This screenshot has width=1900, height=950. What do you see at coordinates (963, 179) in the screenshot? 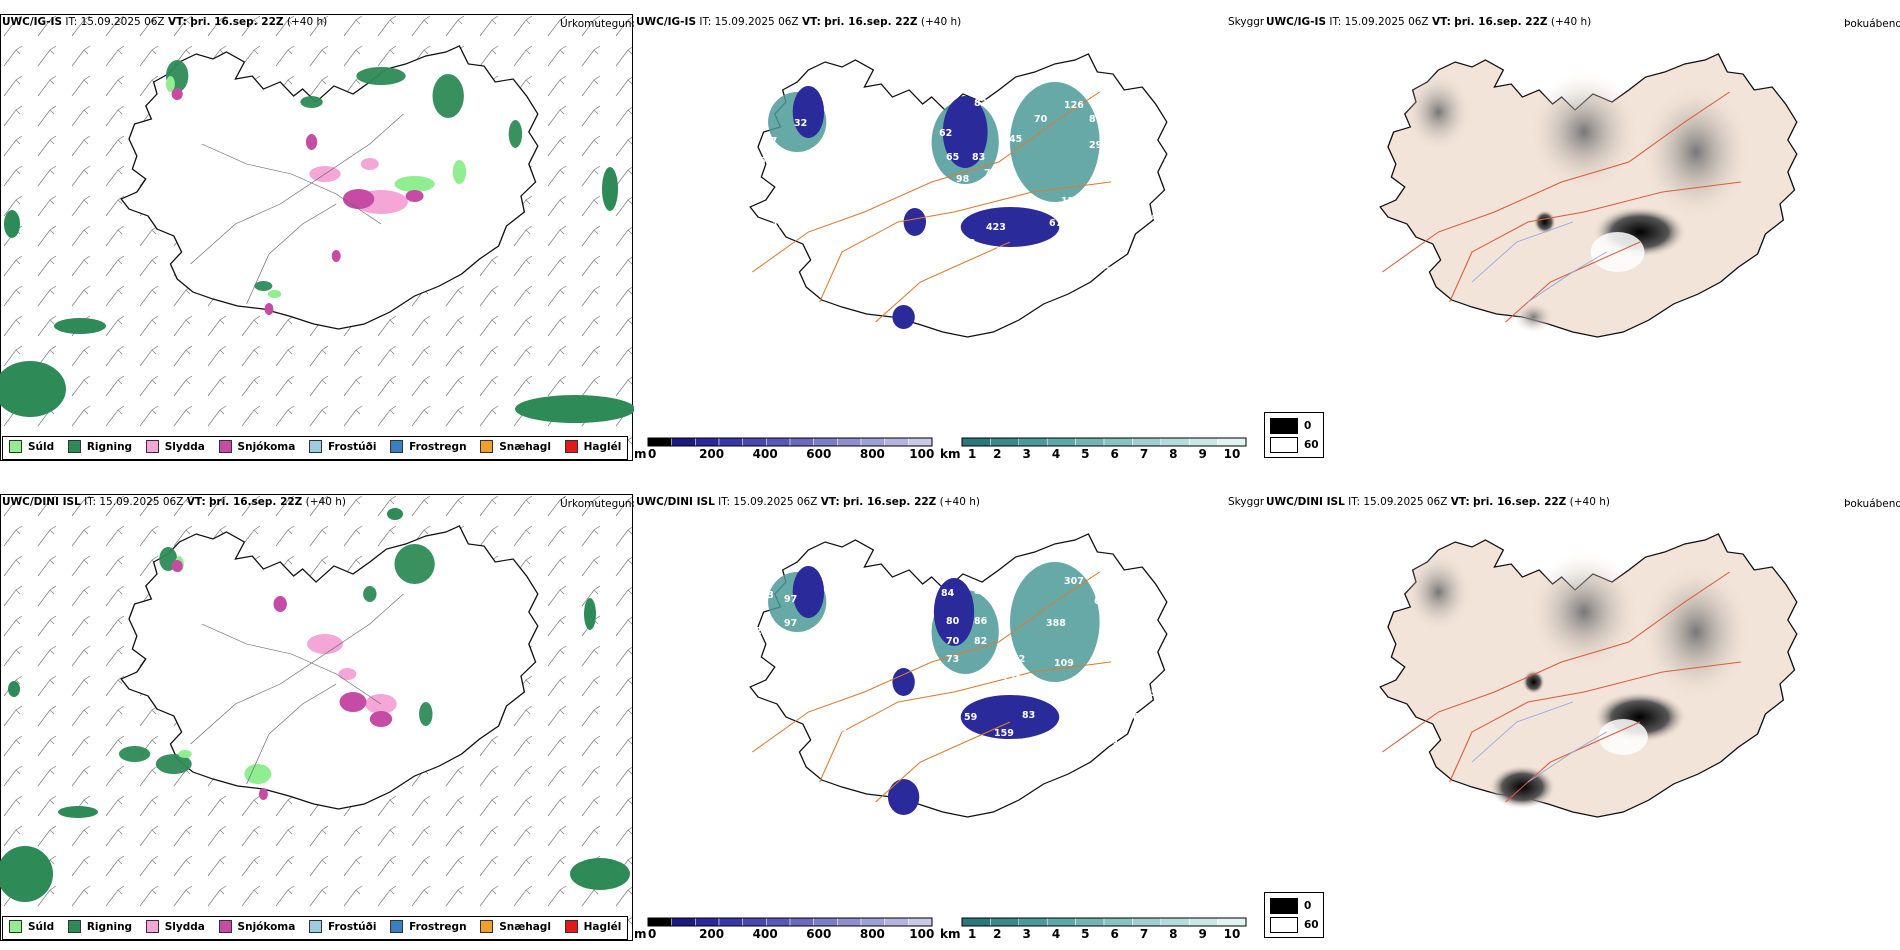
I see `svg-text: 98` at bounding box center [963, 179].